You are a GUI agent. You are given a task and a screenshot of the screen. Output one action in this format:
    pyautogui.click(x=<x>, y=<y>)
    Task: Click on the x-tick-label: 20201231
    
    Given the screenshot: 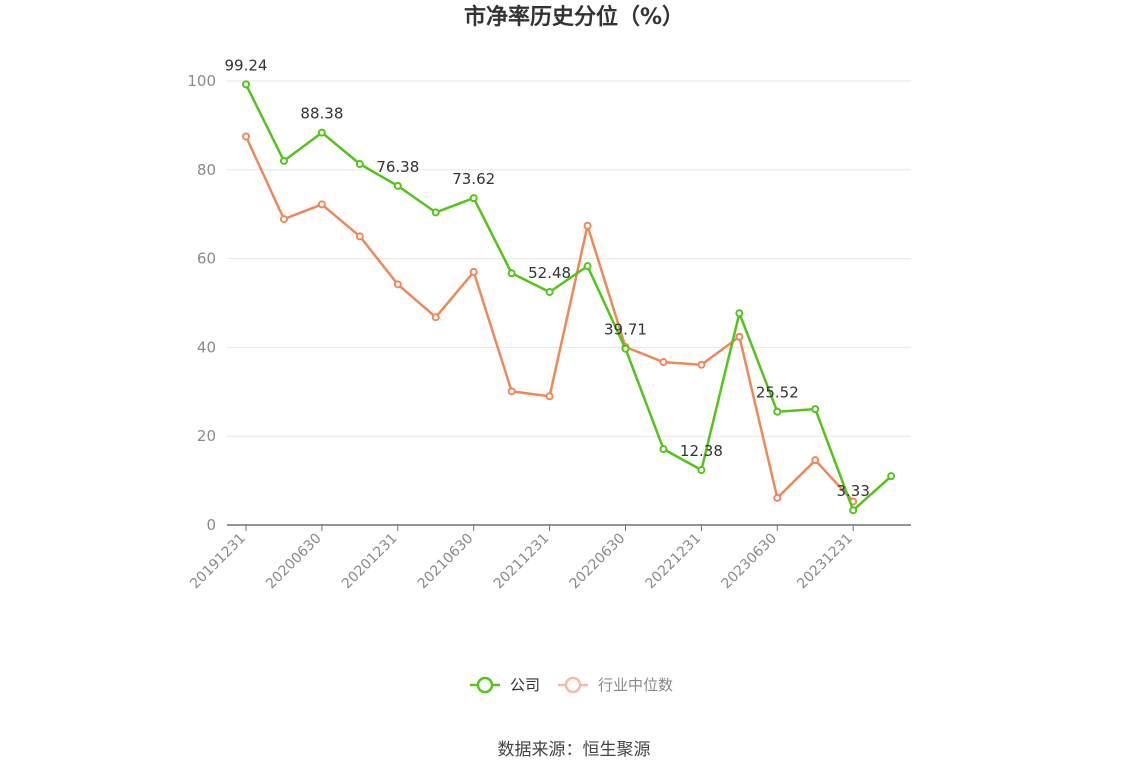 What is the action you would take?
    pyautogui.click(x=370, y=562)
    